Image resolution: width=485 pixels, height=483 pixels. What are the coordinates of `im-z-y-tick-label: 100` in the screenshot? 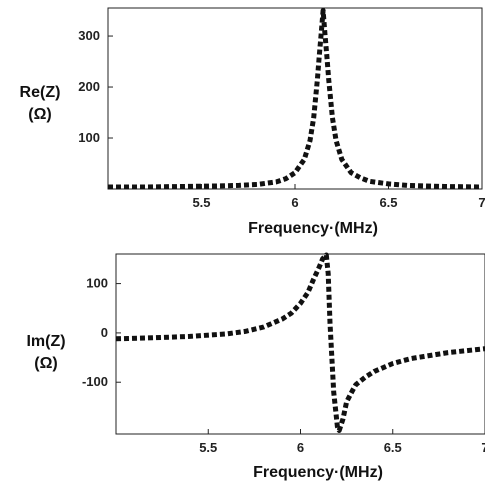 It's located at (97, 283).